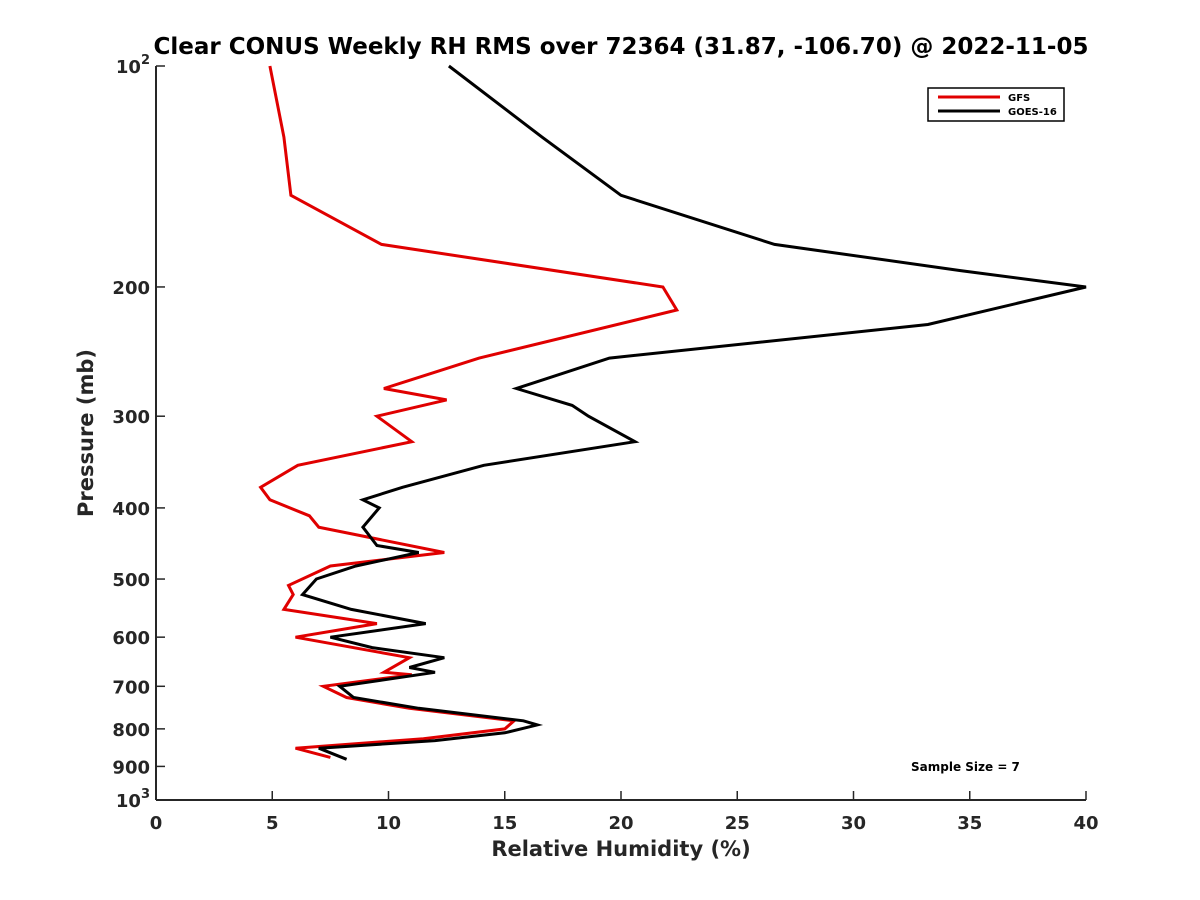  What do you see at coordinates (131, 638) in the screenshot?
I see `y-tick-label: 600` at bounding box center [131, 638].